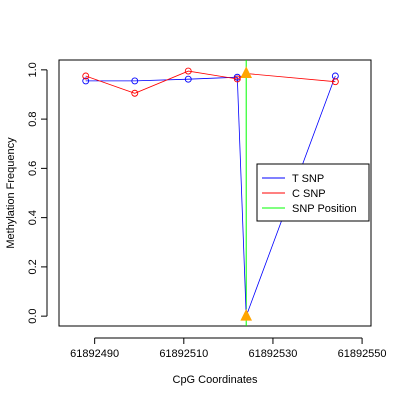  What do you see at coordinates (33, 168) in the screenshot?
I see `y-tick-label: 0.6` at bounding box center [33, 168].